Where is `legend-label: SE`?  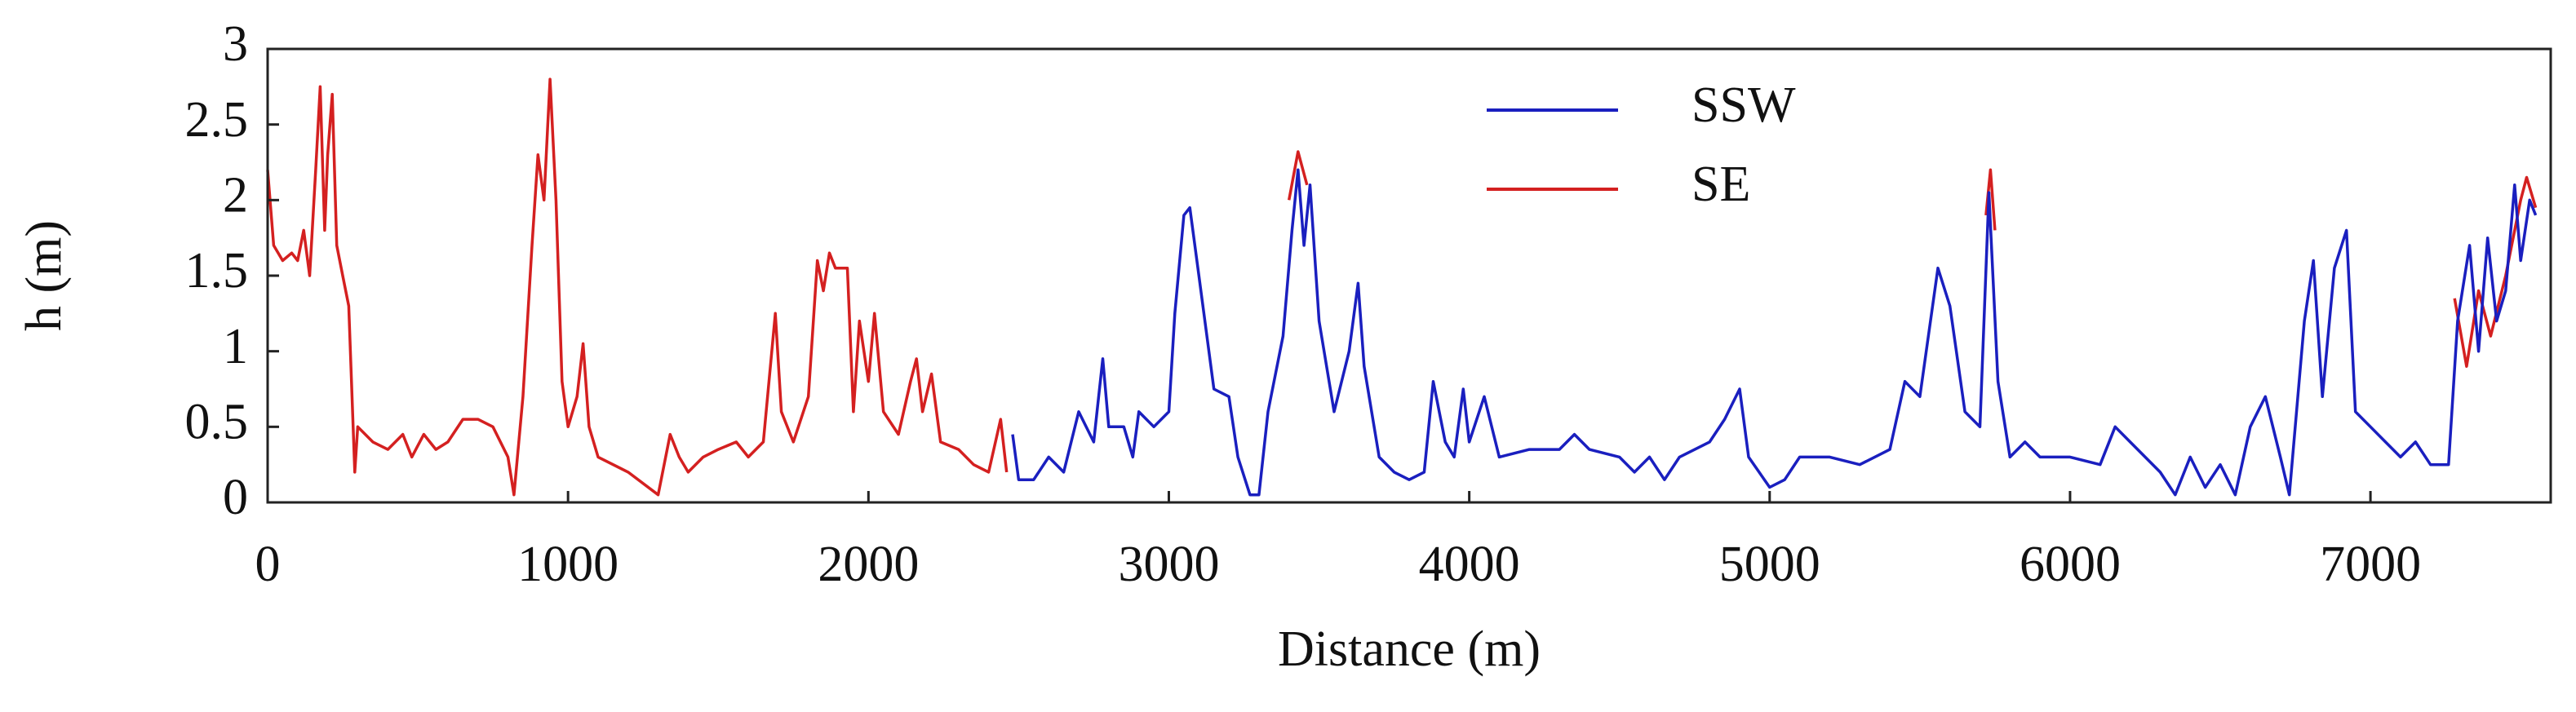
legend-label: SE is located at coordinates (1720, 184).